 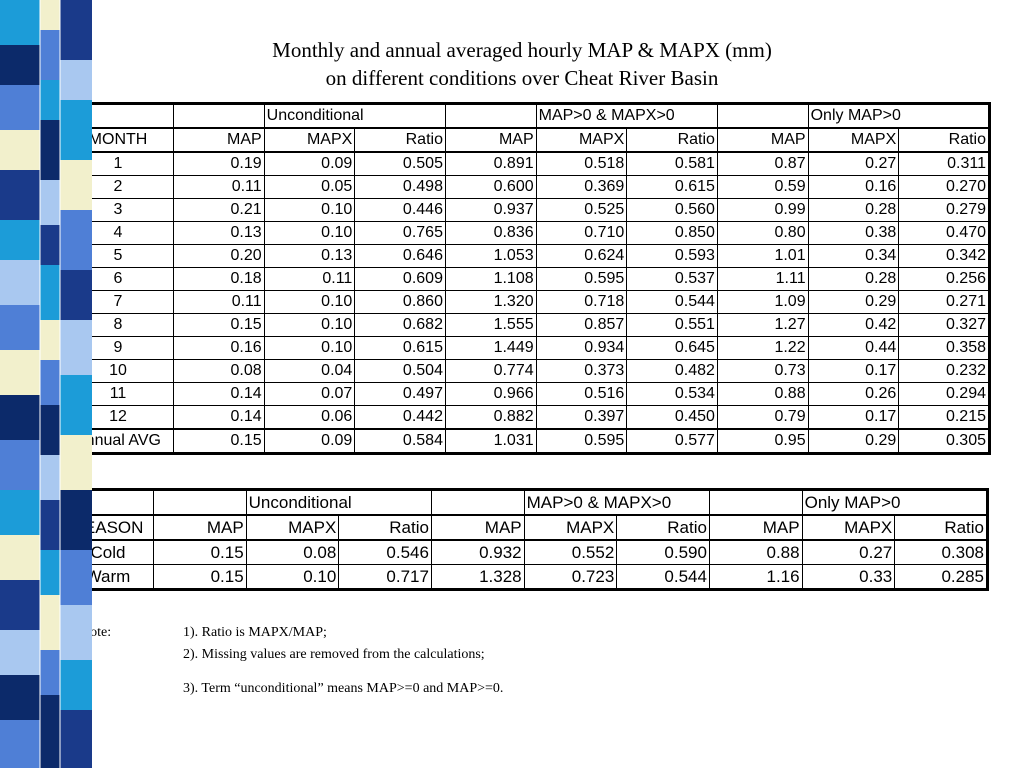 What do you see at coordinates (762, 210) in the screenshot?
I see `cell: 0.99` at bounding box center [762, 210].